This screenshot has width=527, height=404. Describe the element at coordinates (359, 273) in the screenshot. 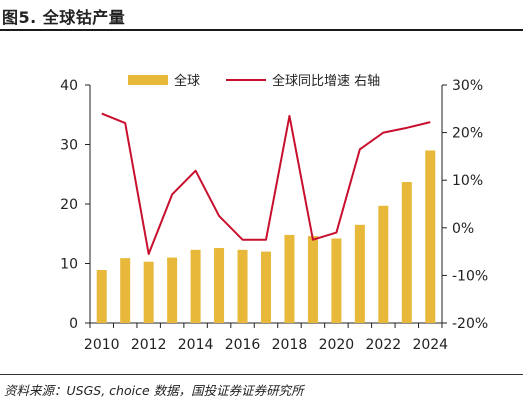

I see `bar-2021` at that location.